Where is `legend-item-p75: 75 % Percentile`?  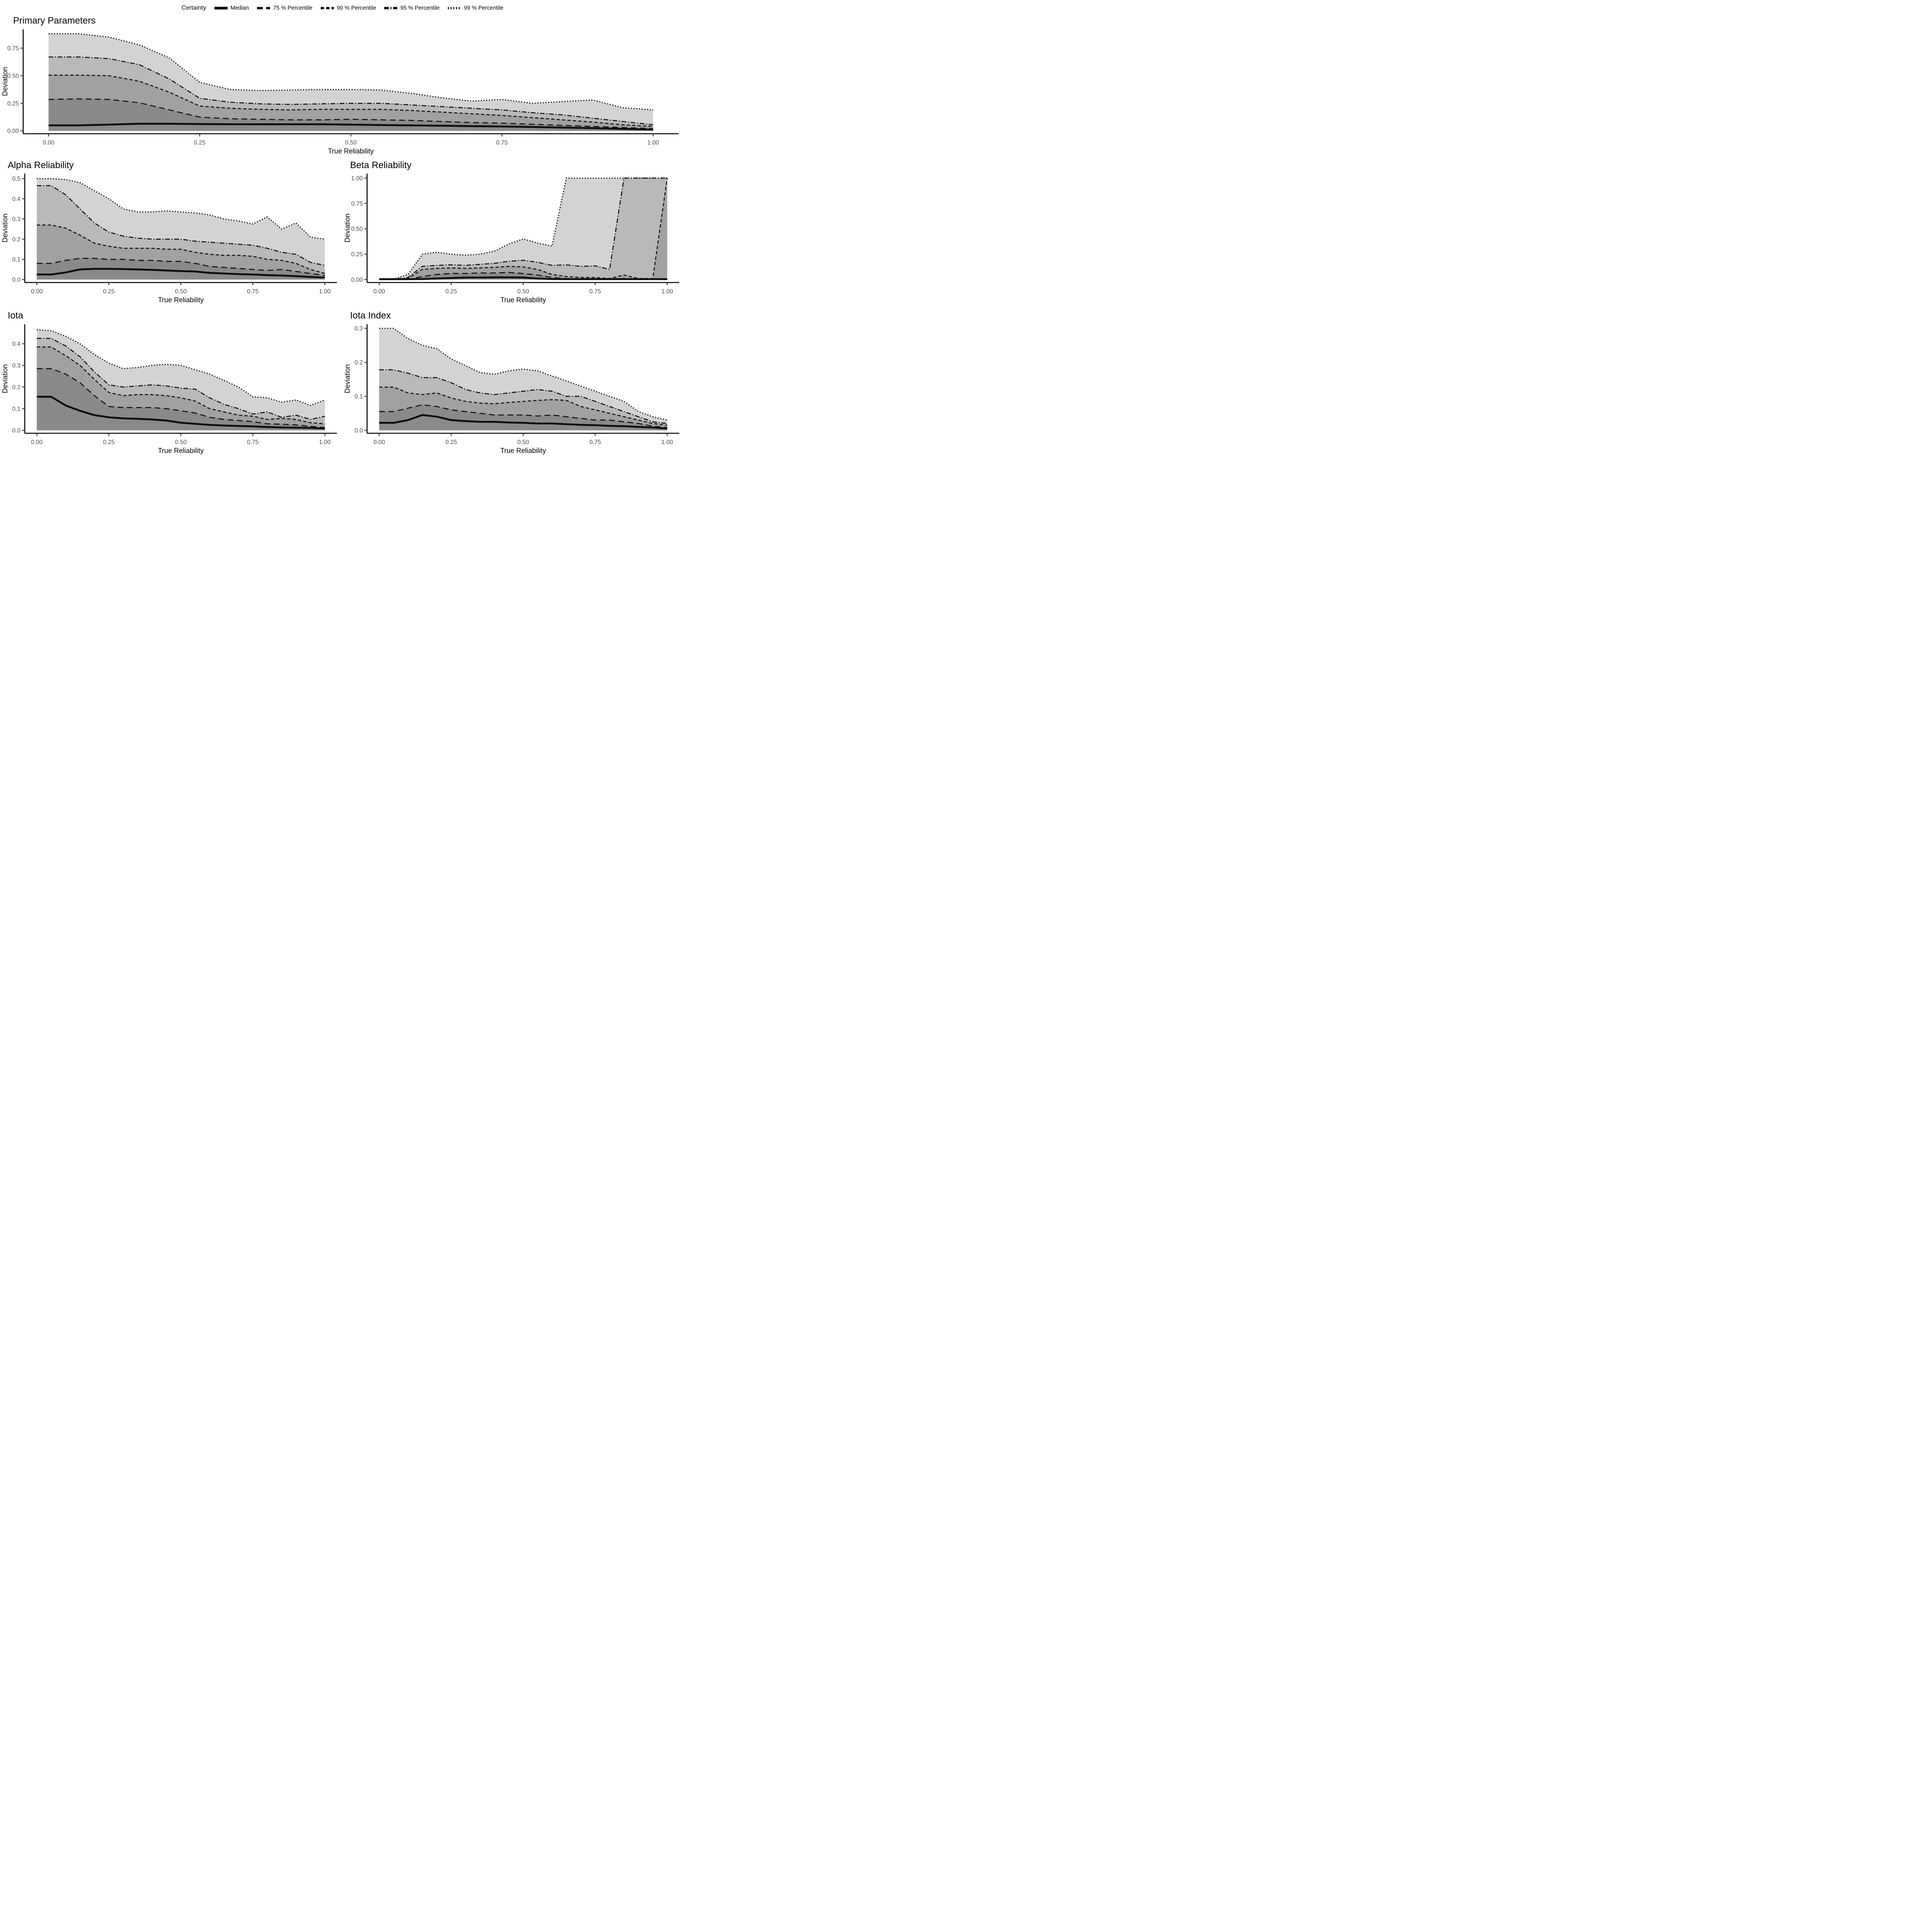
legend-item-p75: 75 % Percentile is located at coordinates (285, 8).